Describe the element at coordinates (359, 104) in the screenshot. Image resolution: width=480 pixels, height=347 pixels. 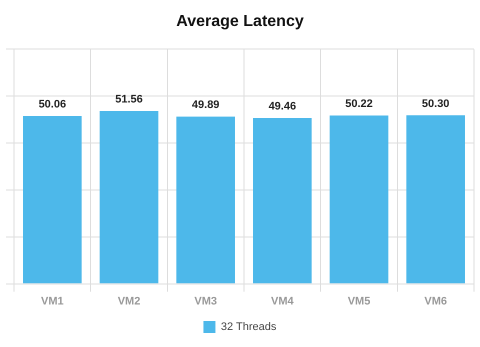
I see `data-label: 50.22` at that location.